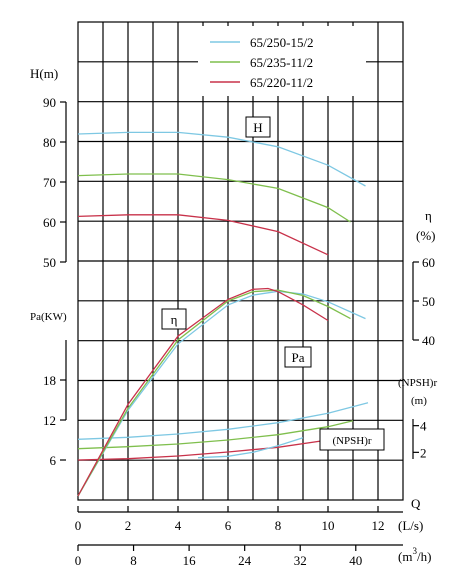  What do you see at coordinates (378, 525) in the screenshot?
I see `flow-ls-tick-label: 12` at bounding box center [378, 525].